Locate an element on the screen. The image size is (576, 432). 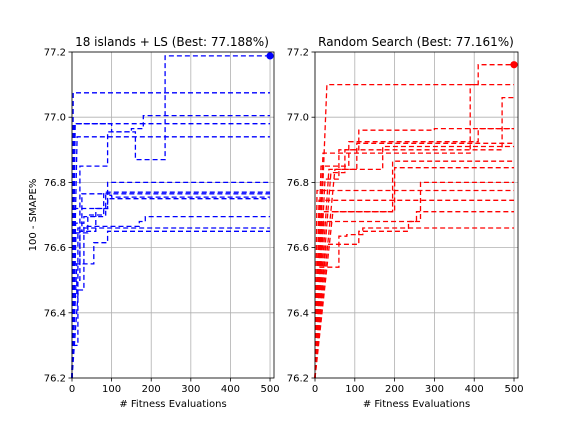
panel-title: Random Search (Best: 77.161%) is located at coordinates (416, 42).